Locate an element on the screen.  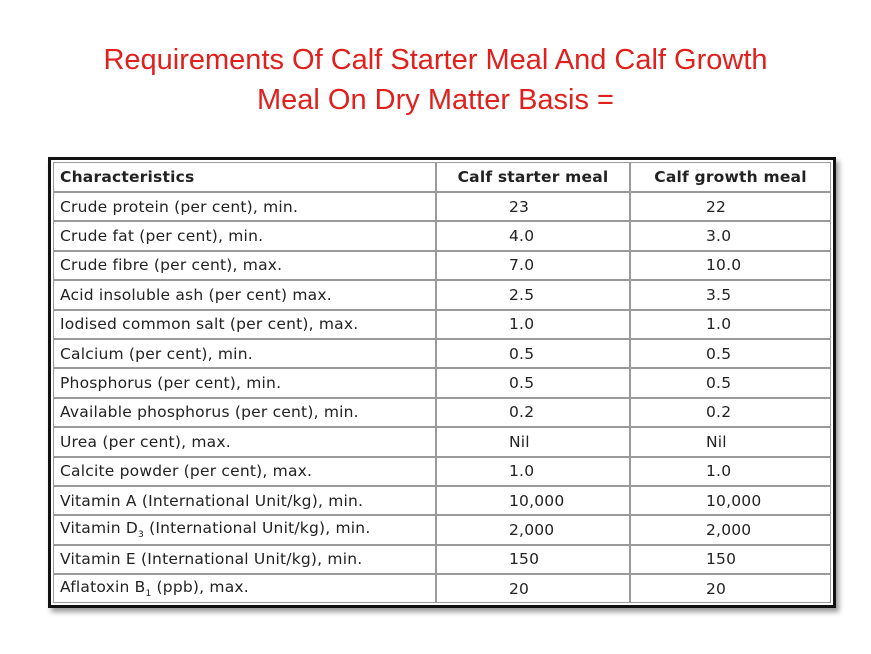
table-row: Phosphorus (per cent), min. 0.5 0.5 is located at coordinates (442, 383).